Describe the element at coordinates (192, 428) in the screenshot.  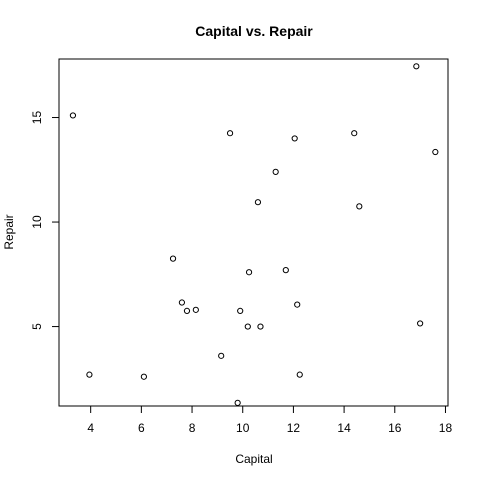
I see `x-tick-label: 8` at that location.